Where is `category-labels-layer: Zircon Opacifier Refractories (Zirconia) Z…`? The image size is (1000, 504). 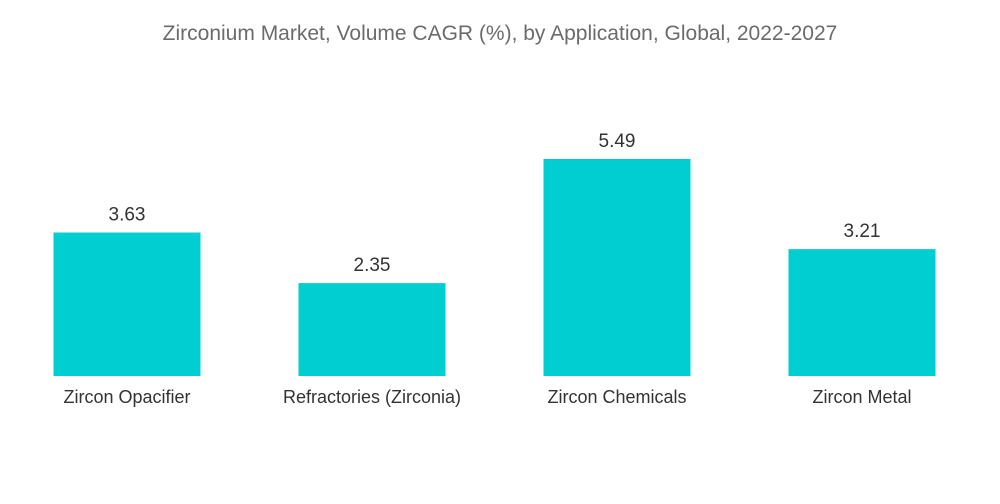 category-labels-layer: Zircon Opacifier Refractories (Zirconia) Z… is located at coordinates (487, 397).